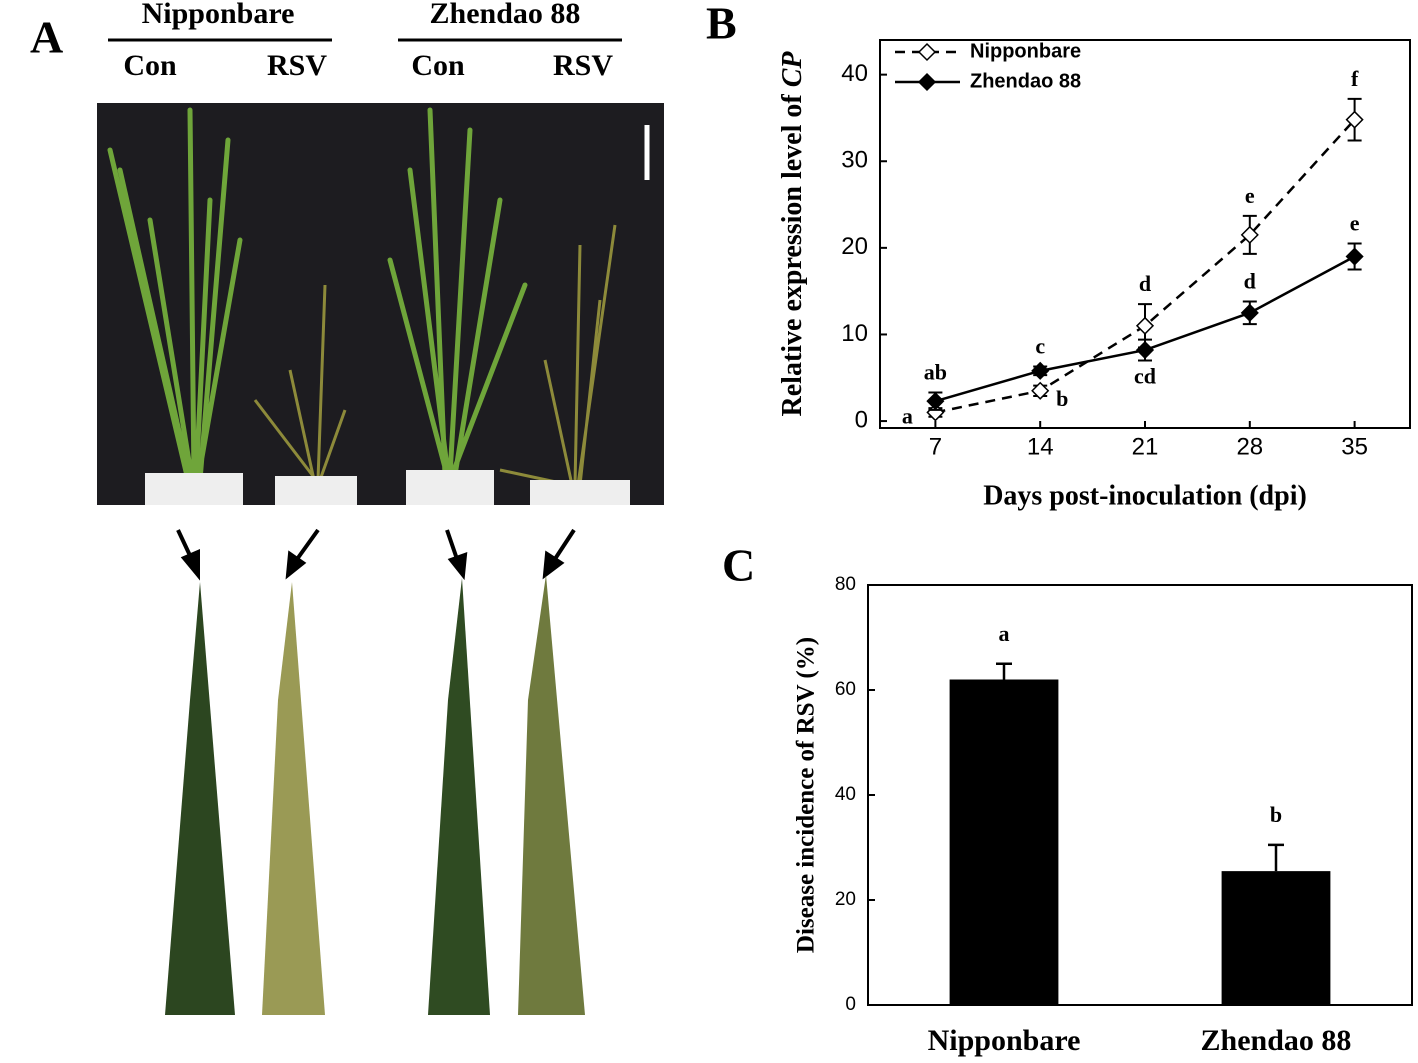 This screenshot has height=1063, width=1418. Describe the element at coordinates (854, 333) in the screenshot. I see `y-tick-label: 10` at that location.